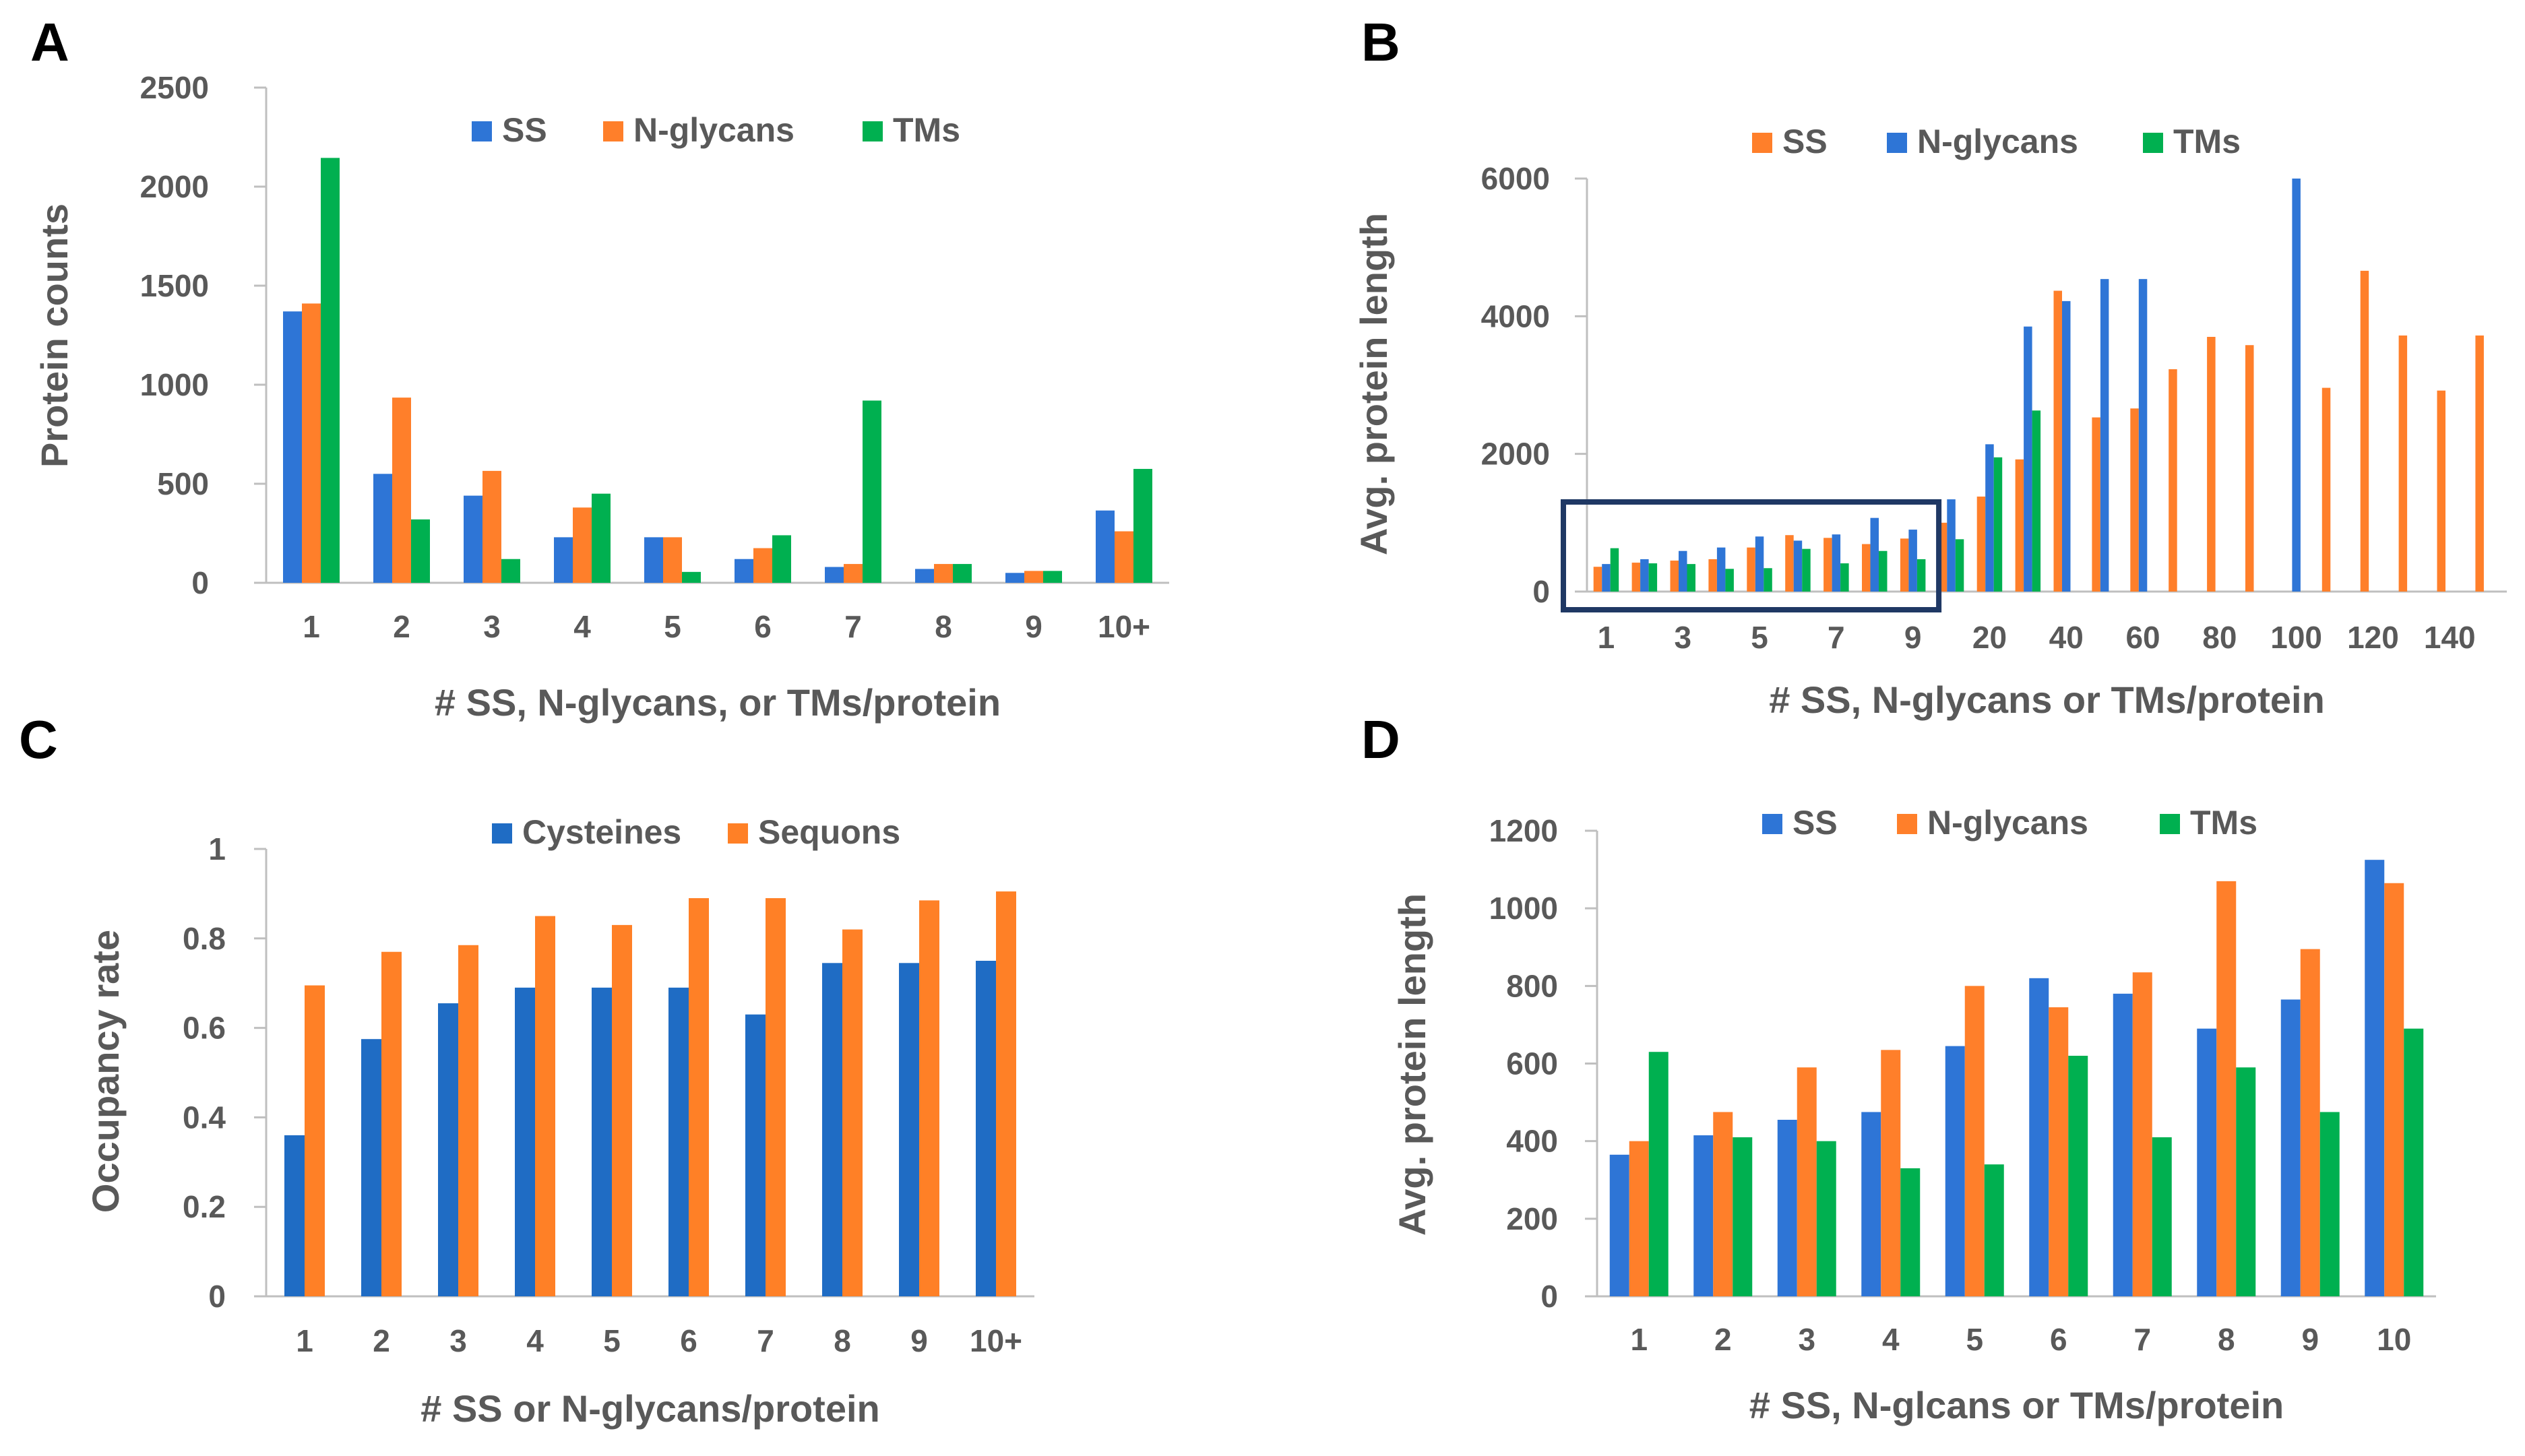 The height and width of the screenshot is (1456, 2525). Describe the element at coordinates (2207, 141) in the screenshot. I see `legend-label-tms: TMs` at that location.